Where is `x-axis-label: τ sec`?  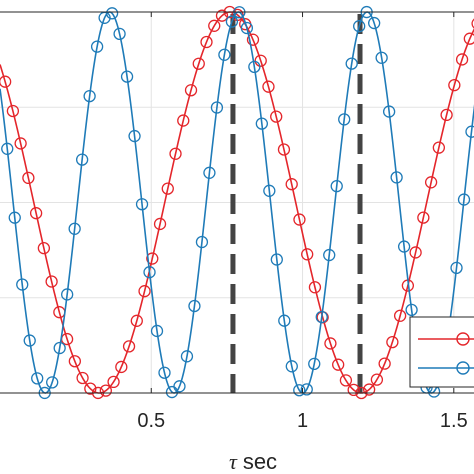 x-axis-label: τ sec is located at coordinates (253, 461).